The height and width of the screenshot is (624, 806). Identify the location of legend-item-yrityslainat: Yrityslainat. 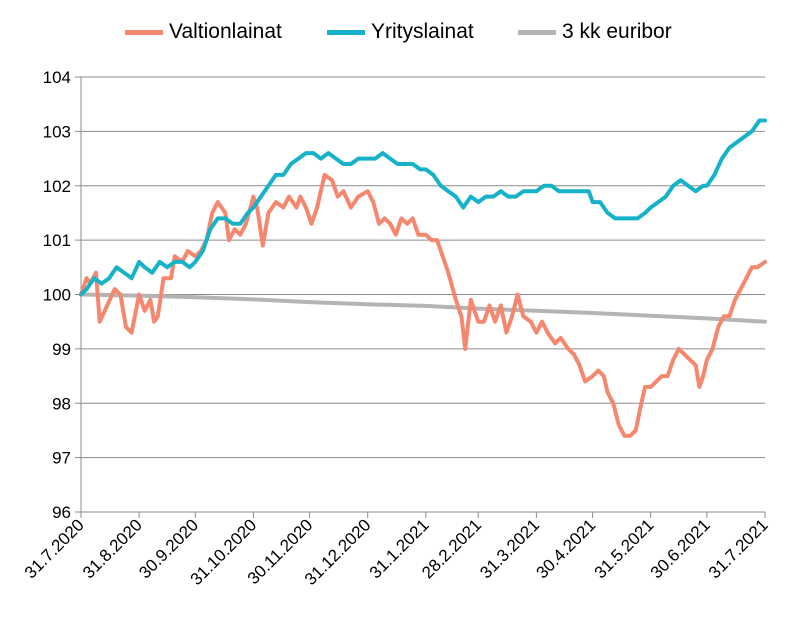
(400, 32).